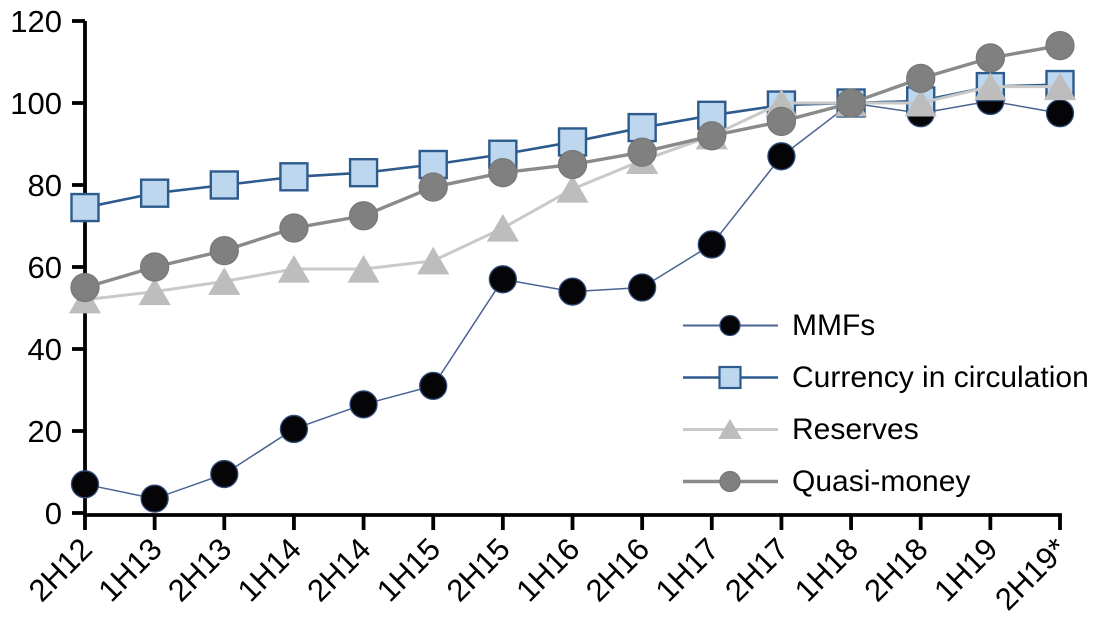  What do you see at coordinates (199, 569) in the screenshot?
I see `x-tick-label: 2H13` at bounding box center [199, 569].